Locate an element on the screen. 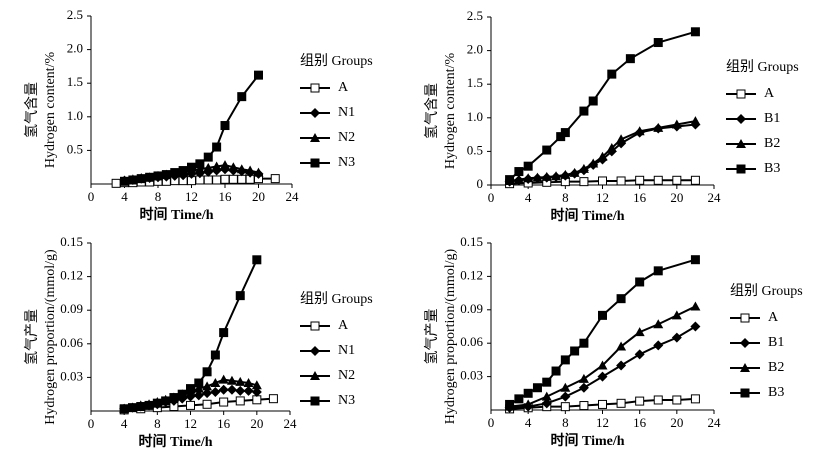 Image resolution: width=820 pixels, height=467 pixels. x-tick-label: 4 is located at coordinates (124, 196).